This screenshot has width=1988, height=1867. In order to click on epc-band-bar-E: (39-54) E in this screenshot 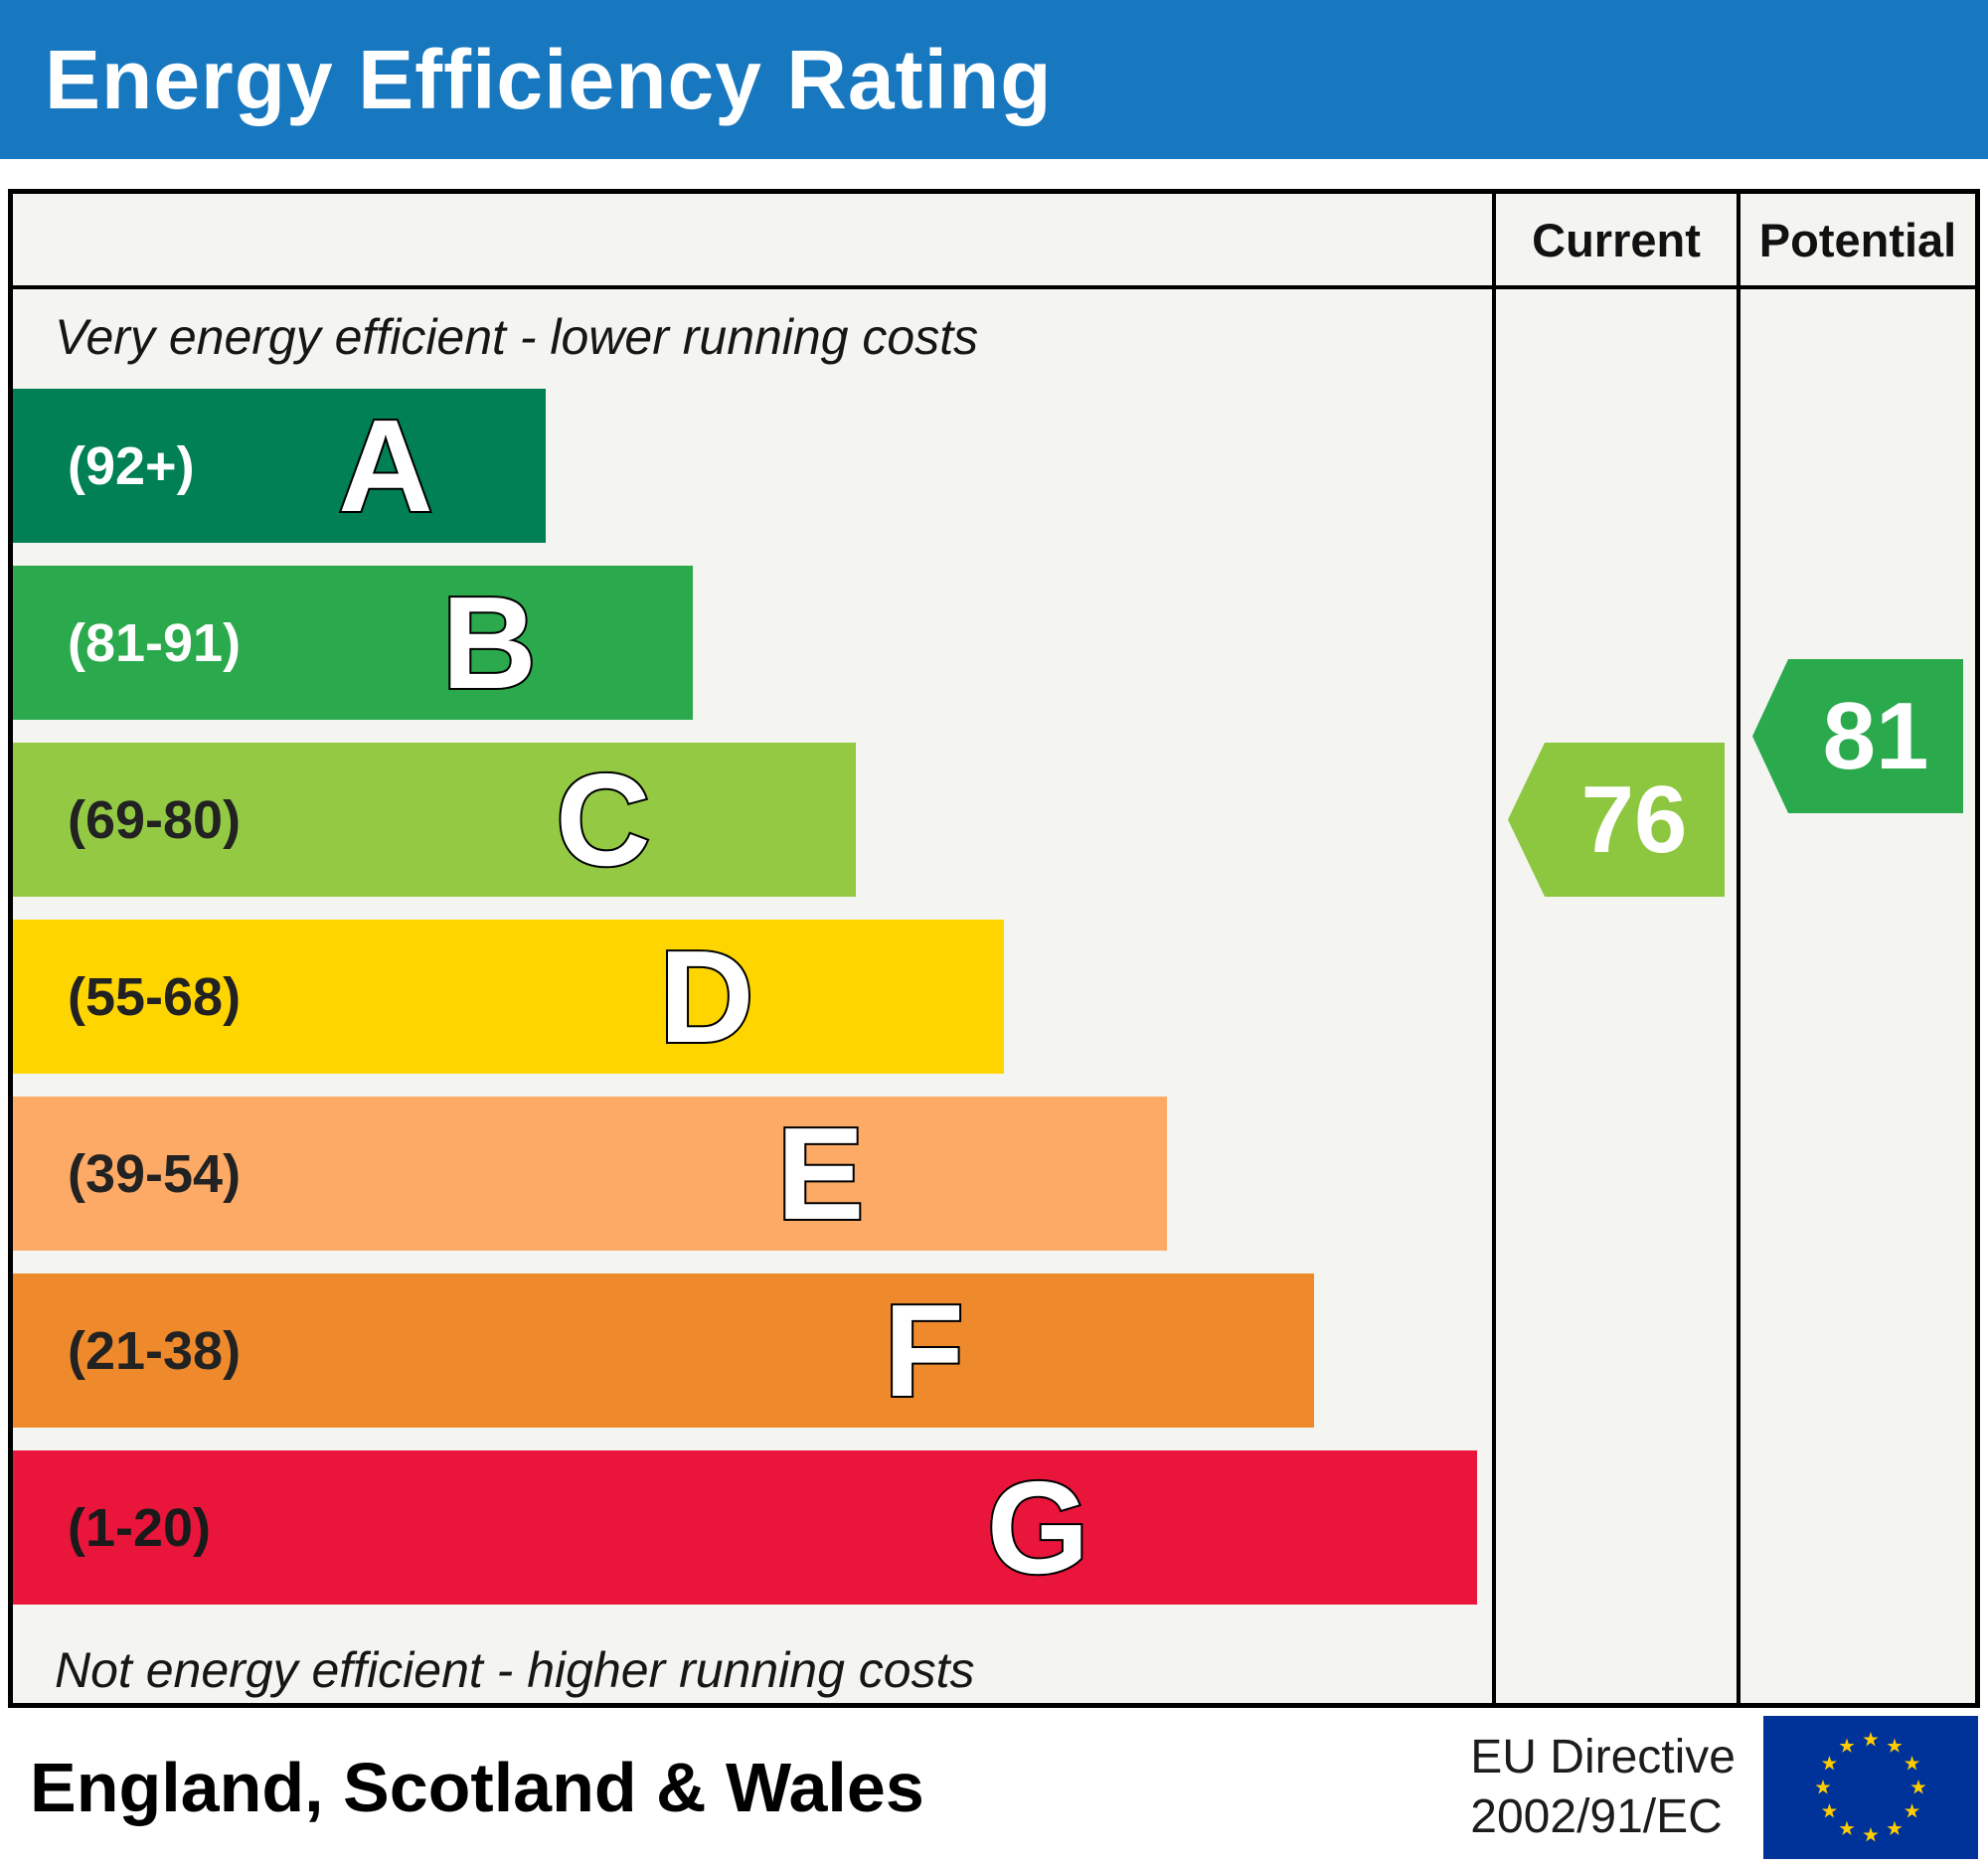, I will do `click(590, 1174)`.